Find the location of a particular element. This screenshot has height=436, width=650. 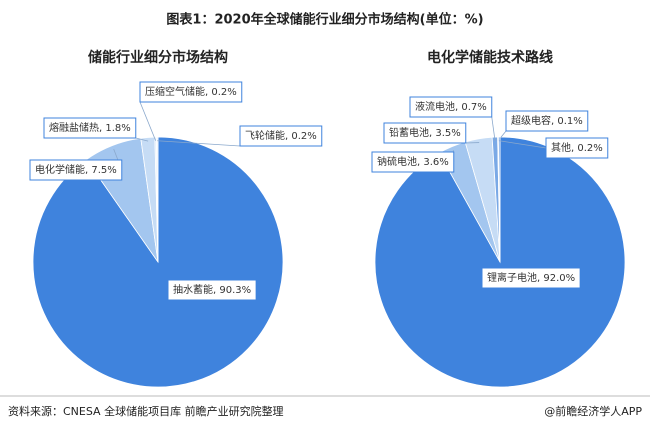

leader-line is located at coordinates (148, 121).